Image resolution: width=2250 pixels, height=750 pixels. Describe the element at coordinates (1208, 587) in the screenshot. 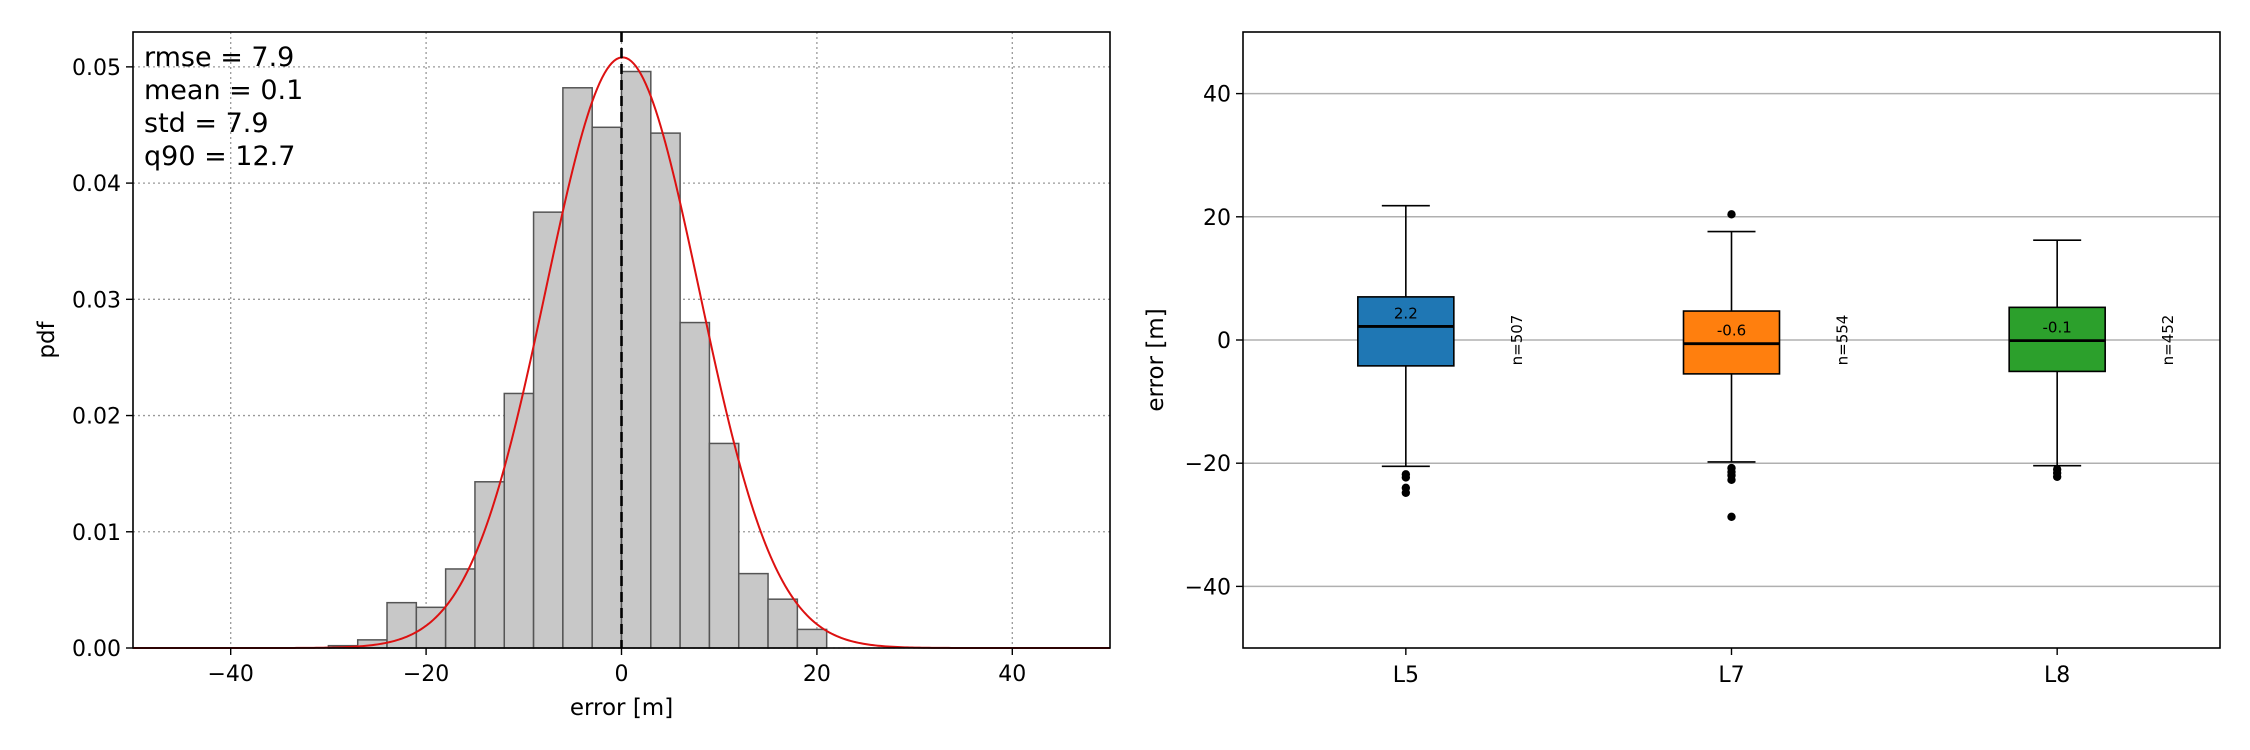

I see `boxplot-y-tick-label: −40` at that location.